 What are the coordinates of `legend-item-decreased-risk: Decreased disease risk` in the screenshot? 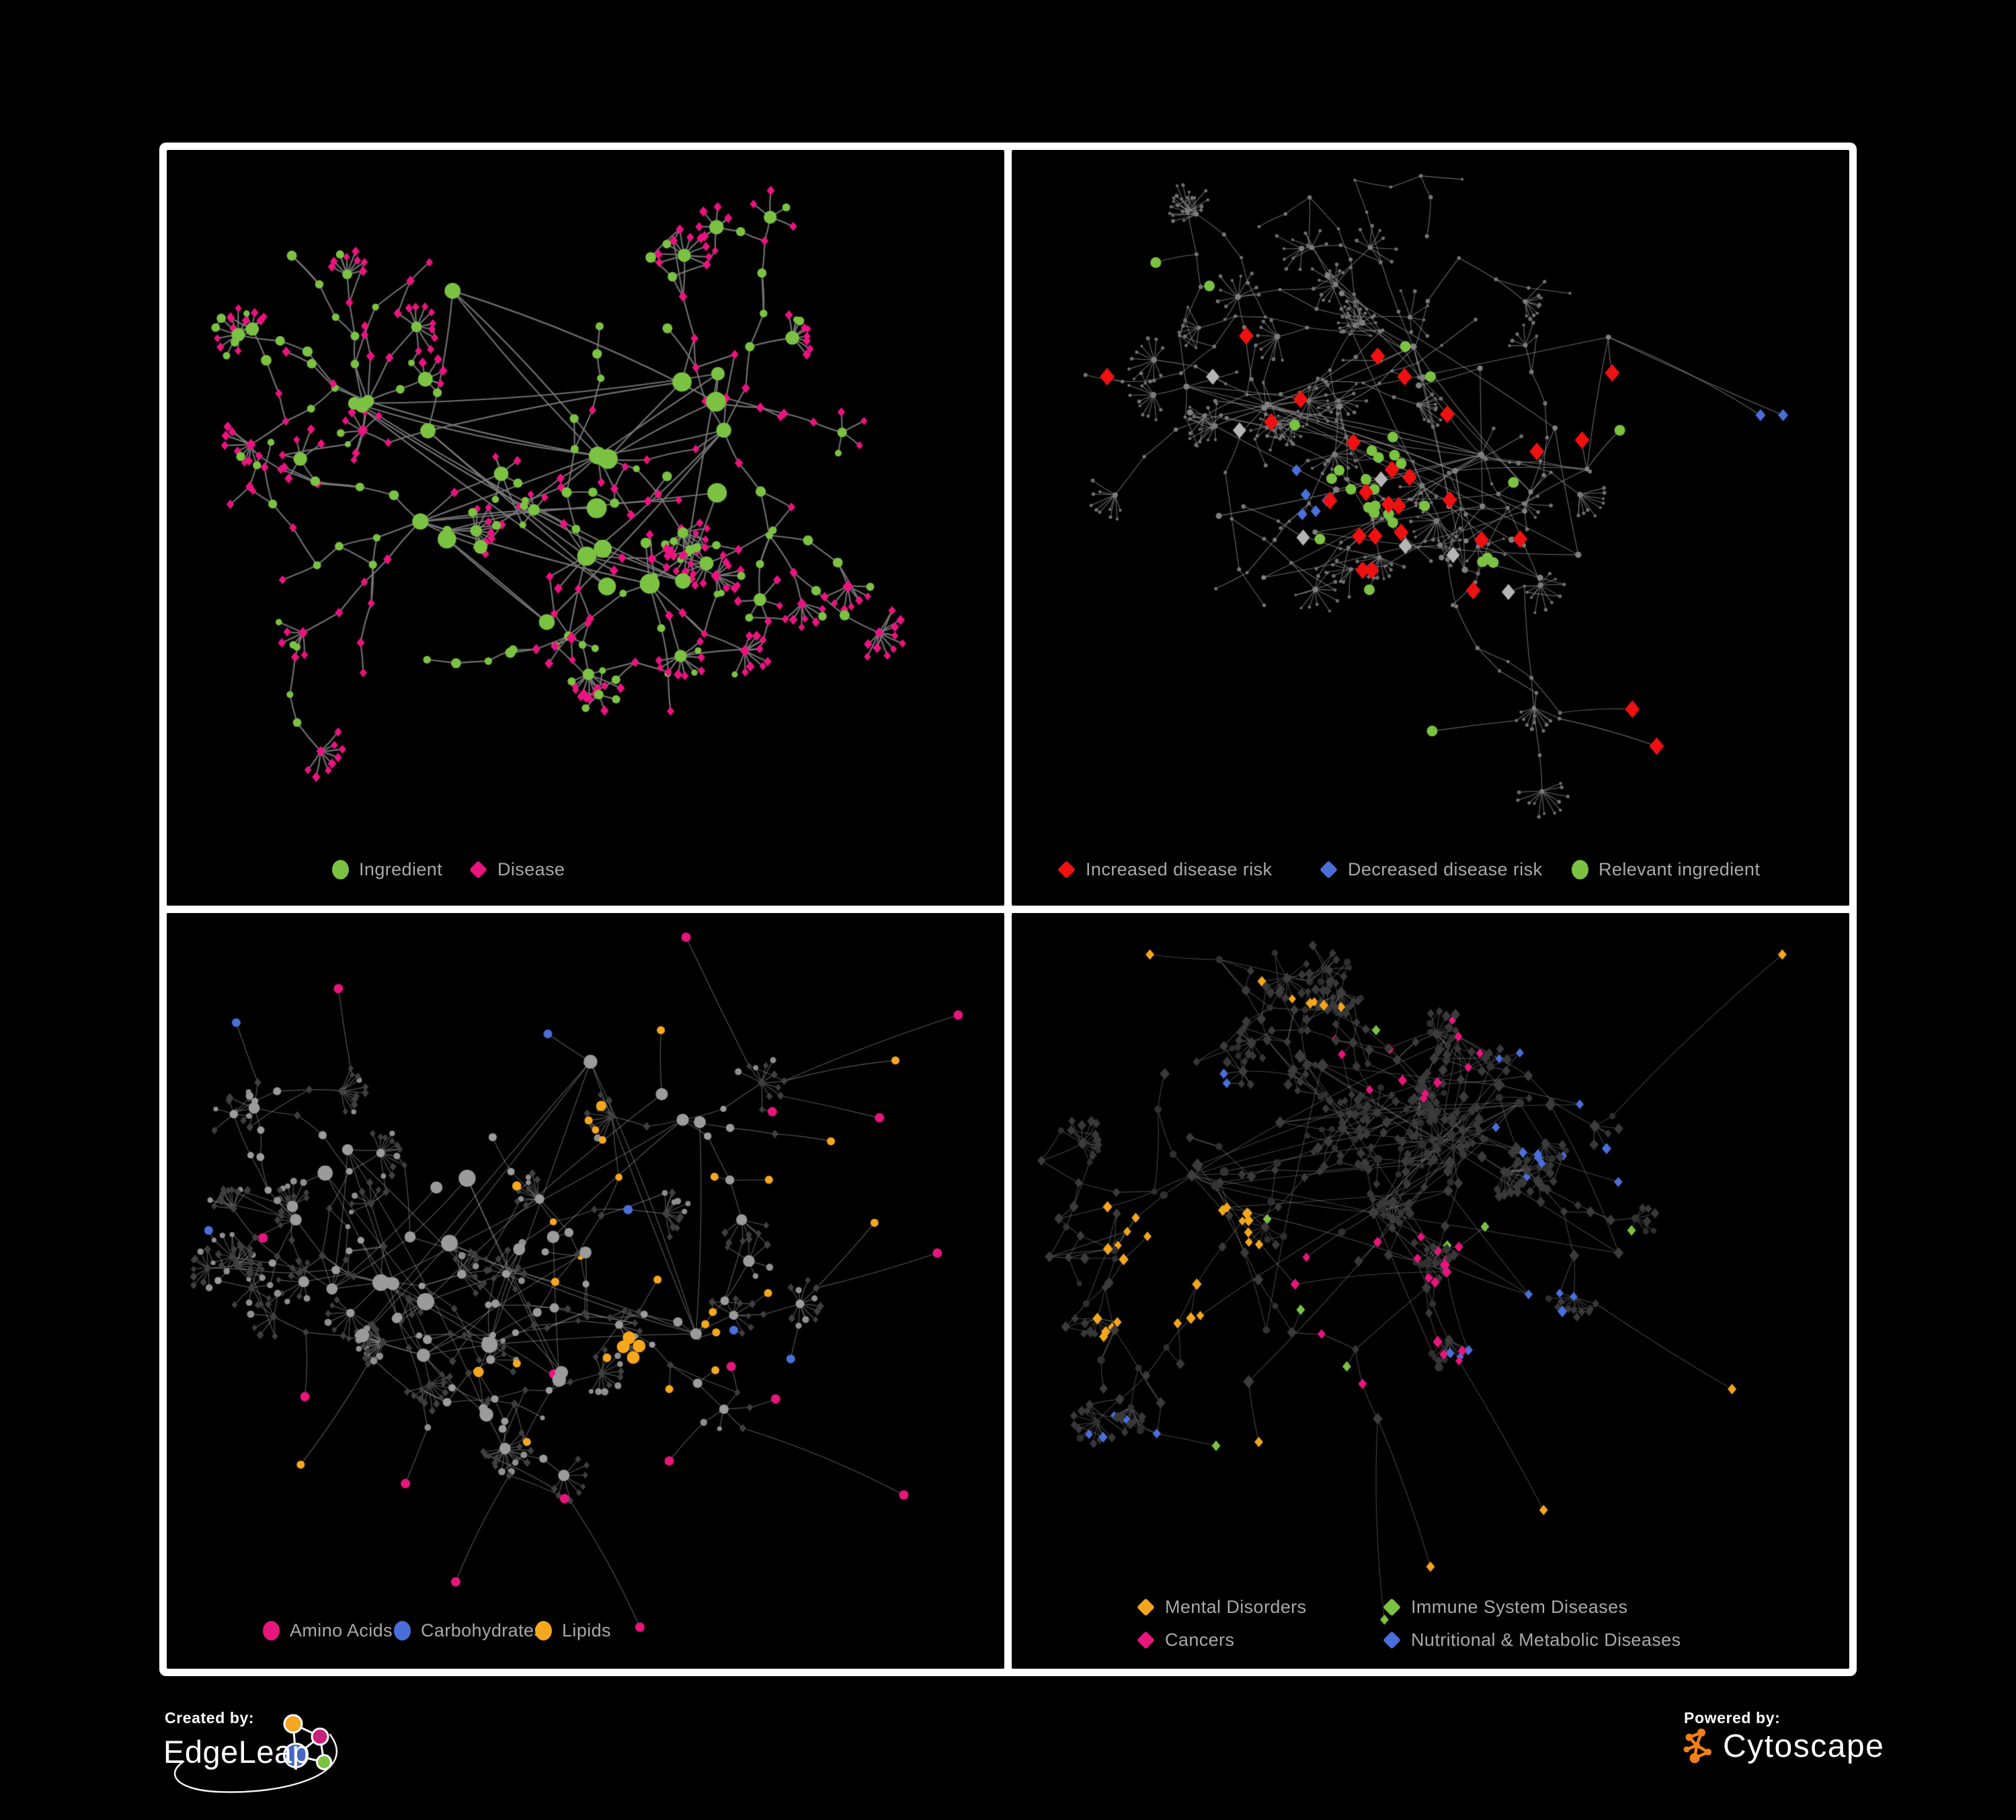 It's located at (1431, 869).